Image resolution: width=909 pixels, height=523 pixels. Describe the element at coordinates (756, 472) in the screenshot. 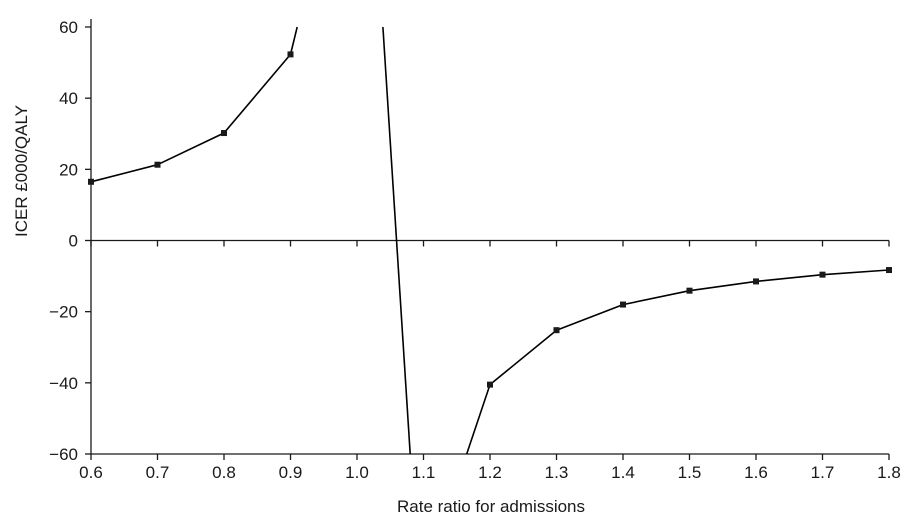

I see `x-tick-label: 1.6` at that location.